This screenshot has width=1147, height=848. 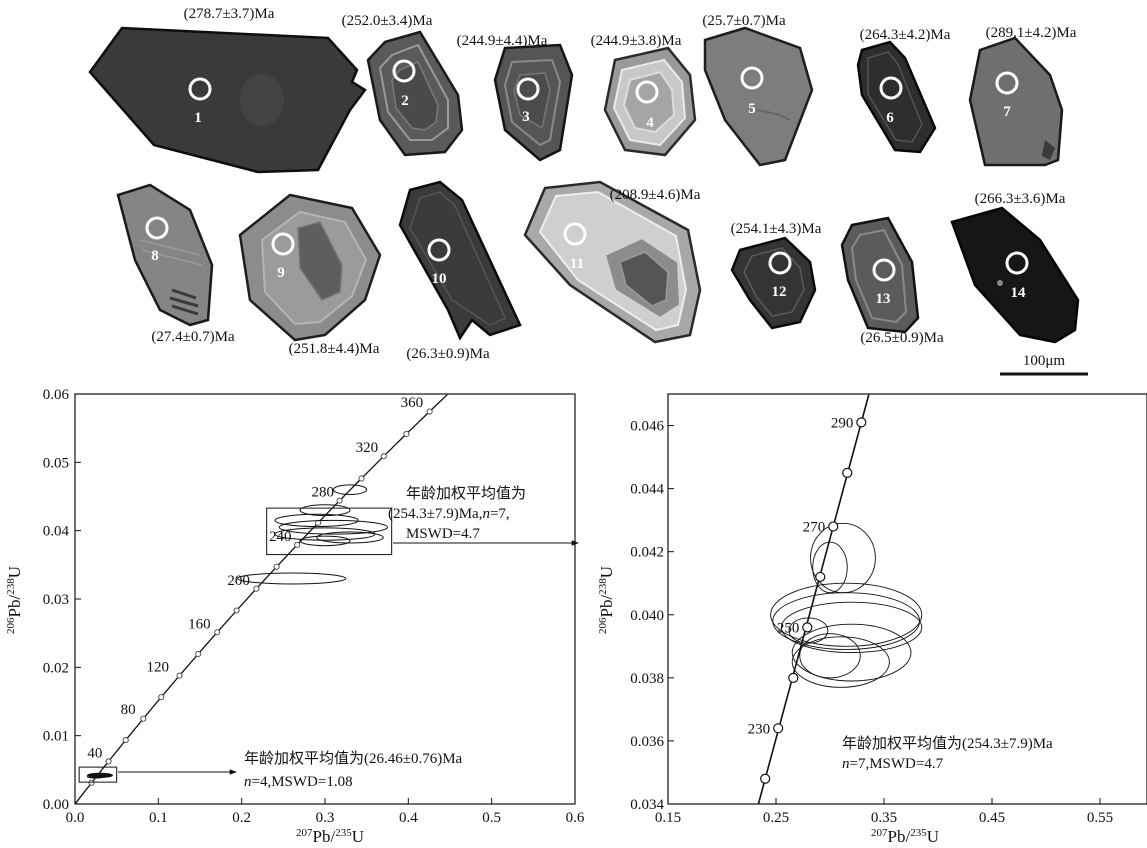 I want to click on concordia-age-label-160: 160, so click(x=199, y=624).